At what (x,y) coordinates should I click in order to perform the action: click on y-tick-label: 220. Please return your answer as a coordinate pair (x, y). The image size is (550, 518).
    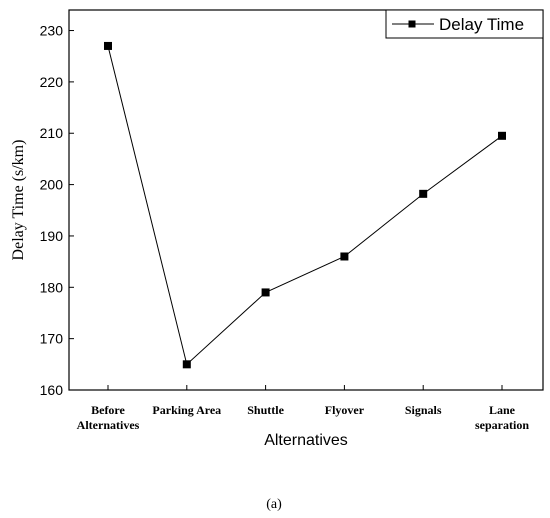
    Looking at the image, I should click on (52, 82).